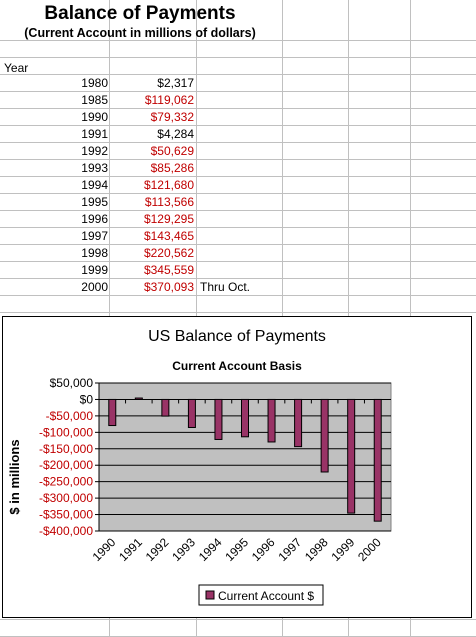  I want to click on value-cell: $2,317, so click(175, 83).